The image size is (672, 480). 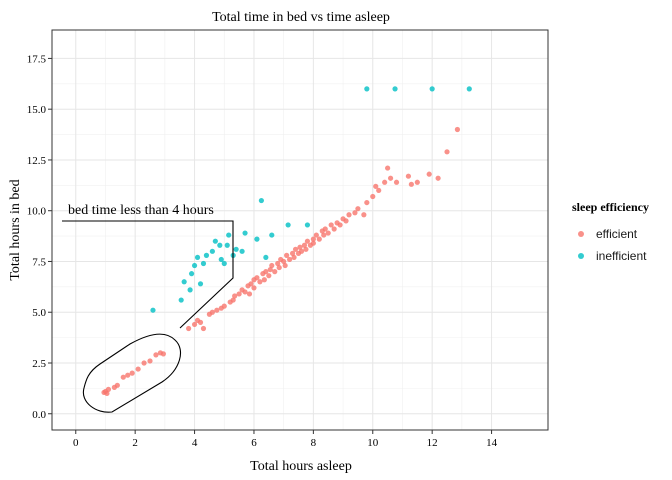 I want to click on y-tick-label: 12.5, so click(x=37, y=161).